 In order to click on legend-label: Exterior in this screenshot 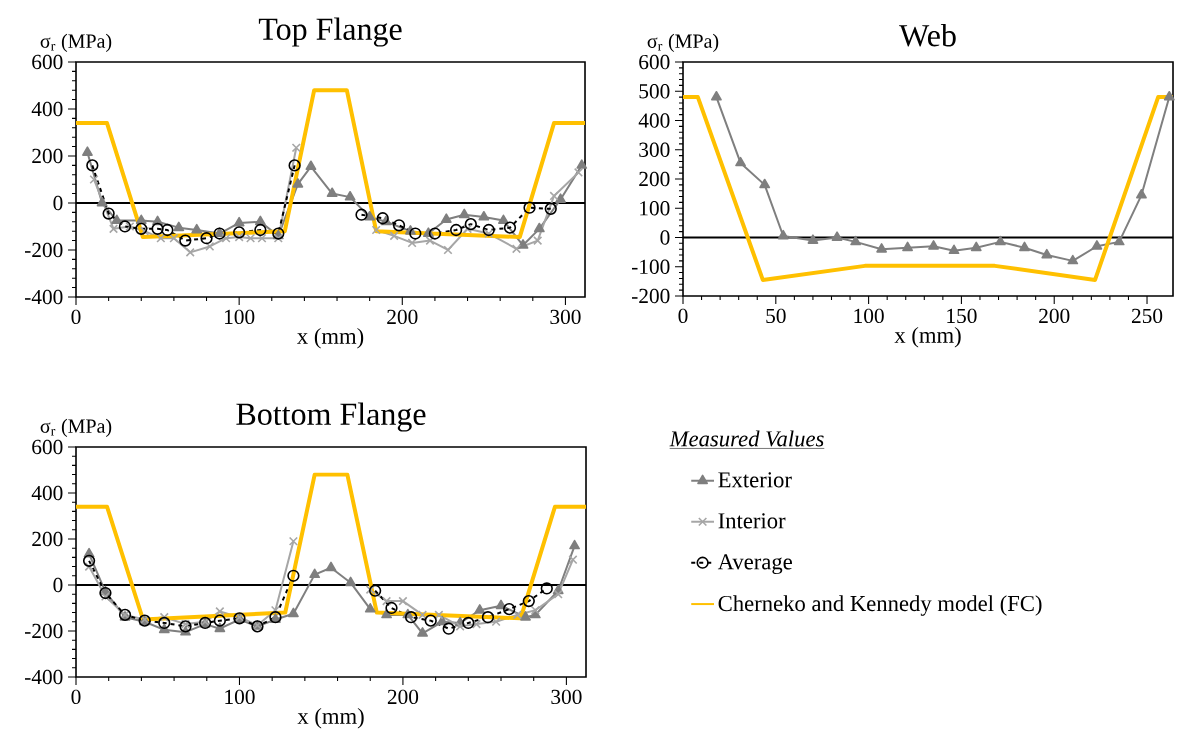, I will do `click(755, 480)`.